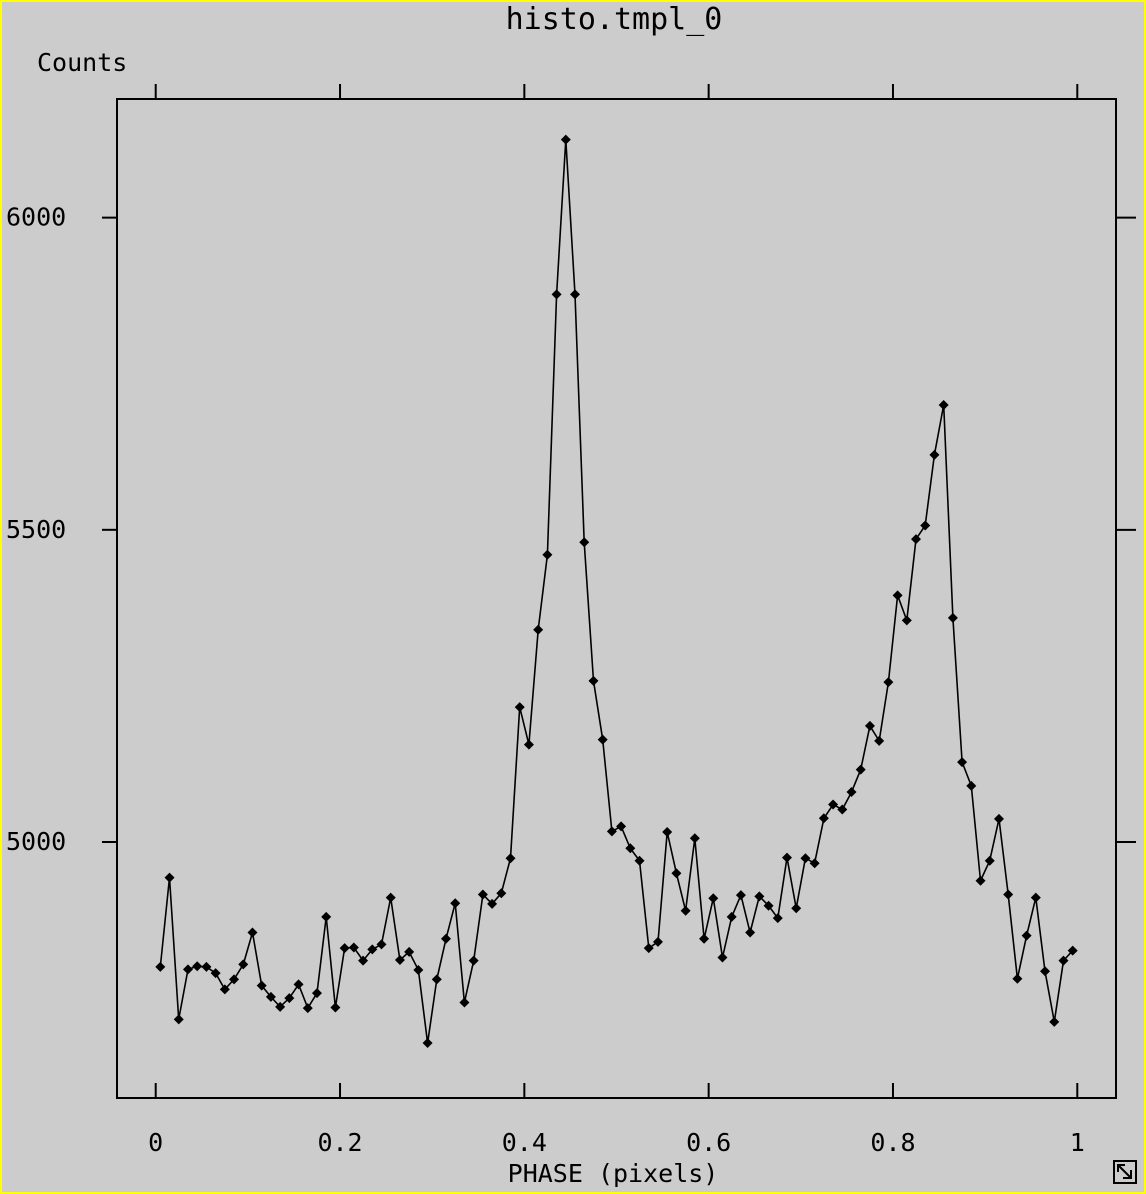 This screenshot has height=1194, width=1146. Describe the element at coordinates (82, 62) in the screenshot. I see `y-axis-label: Counts` at that location.